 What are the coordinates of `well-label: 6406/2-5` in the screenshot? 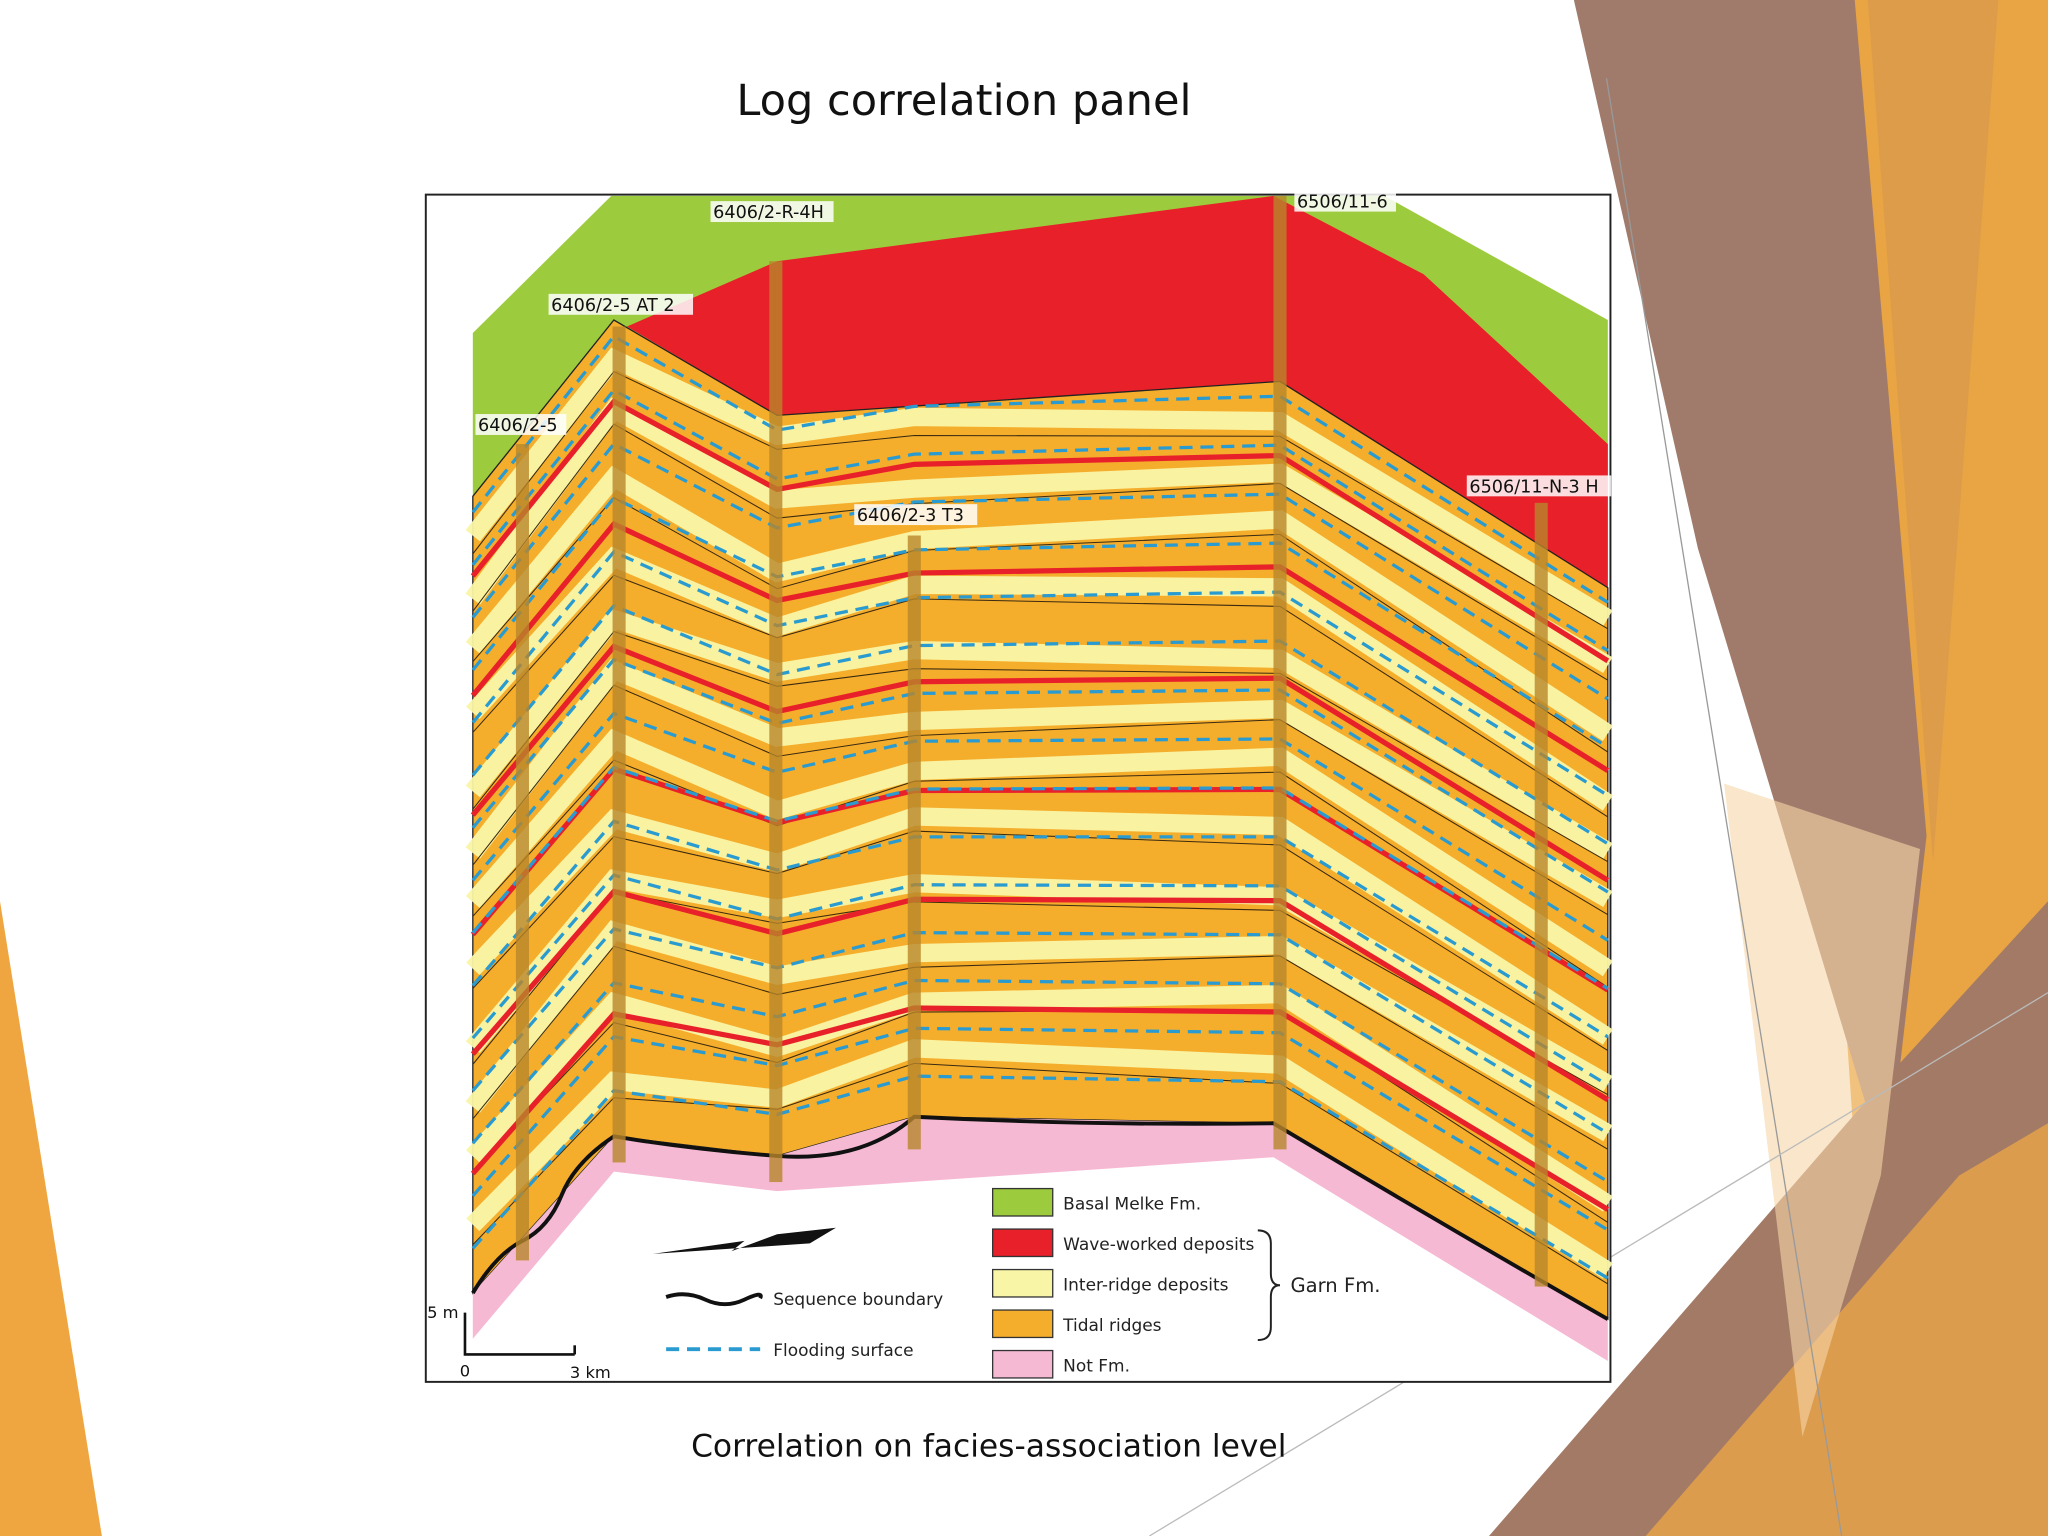 It's located at (518, 426).